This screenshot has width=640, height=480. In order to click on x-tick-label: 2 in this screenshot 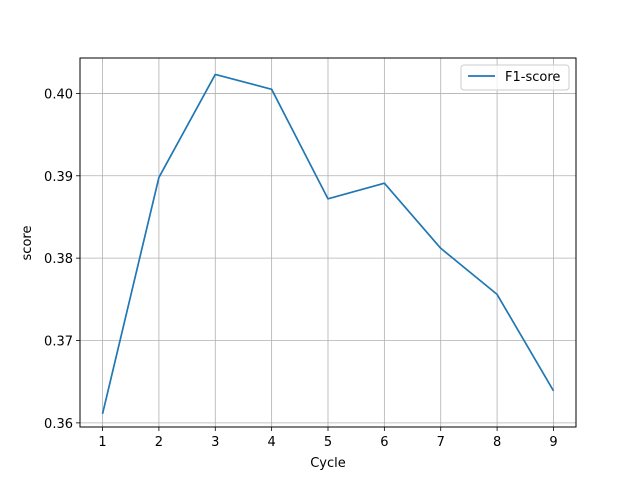, I will do `click(159, 442)`.